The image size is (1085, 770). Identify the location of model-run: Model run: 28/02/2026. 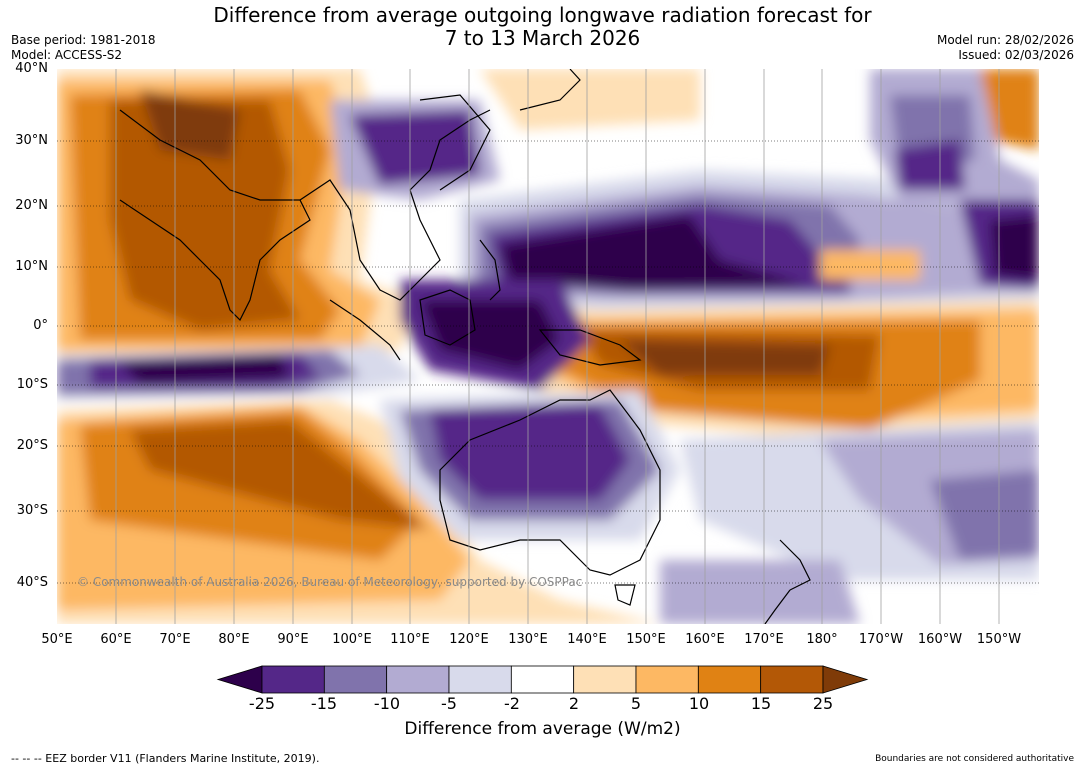
(1005, 40).